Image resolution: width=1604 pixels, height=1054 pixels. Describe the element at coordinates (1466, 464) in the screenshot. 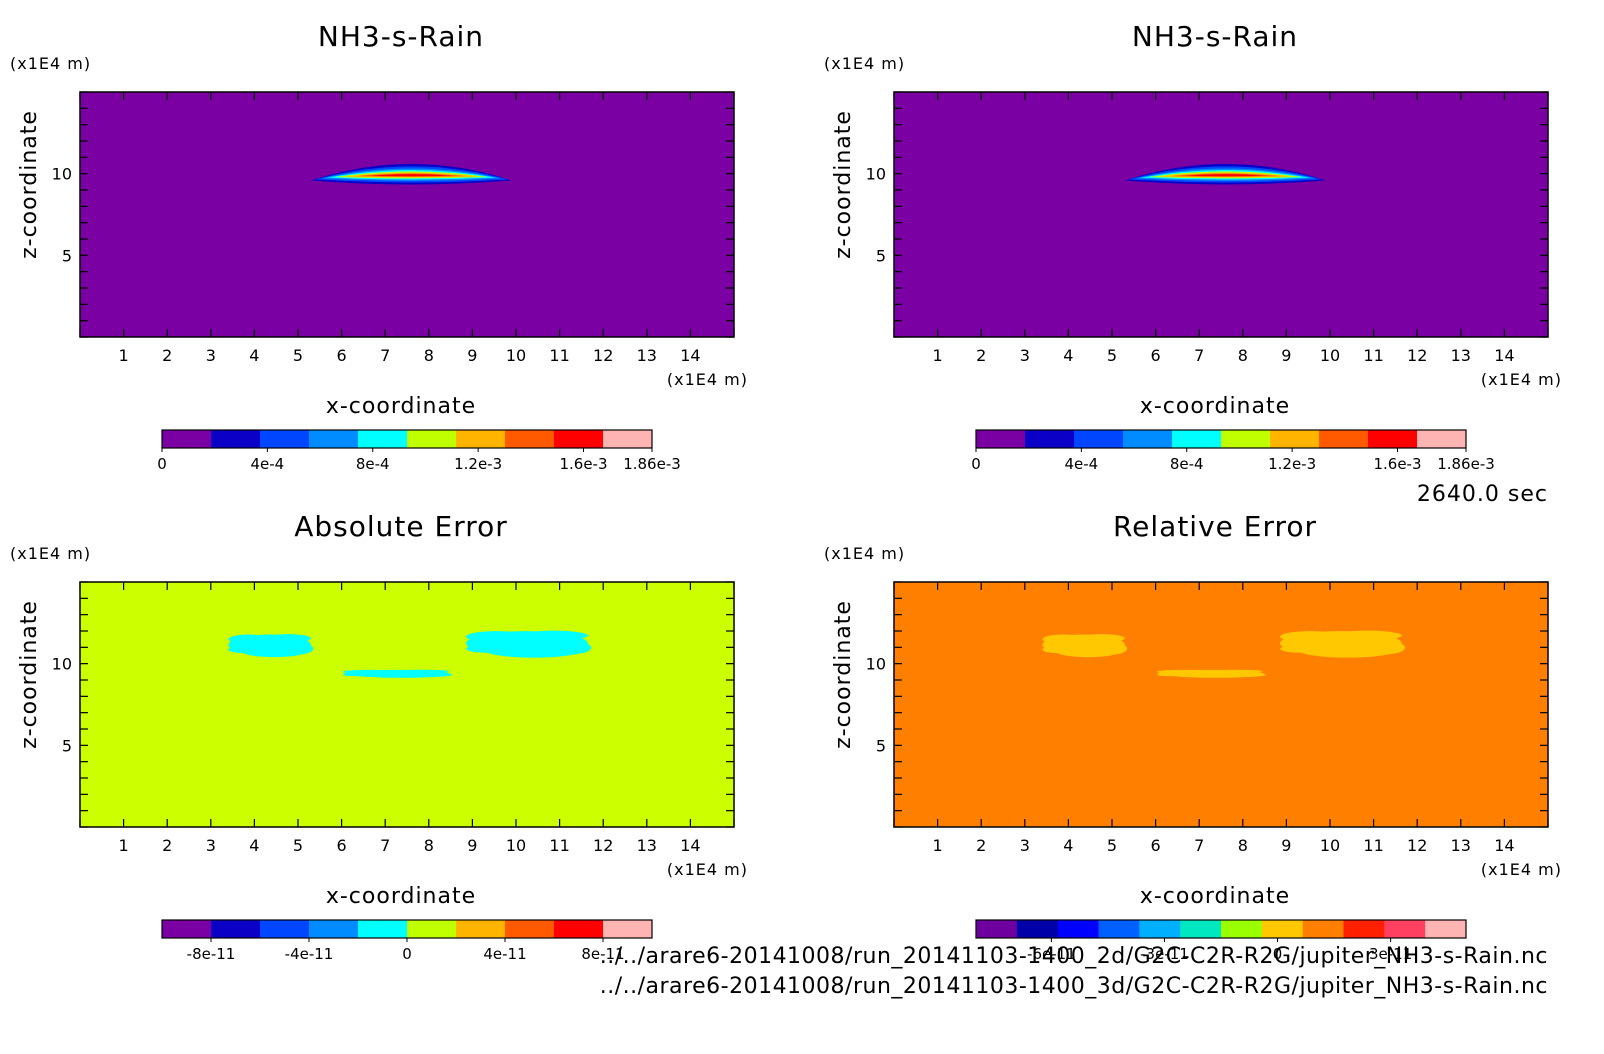

I see `colorbar-tick-label: 1.86e-3` at that location.